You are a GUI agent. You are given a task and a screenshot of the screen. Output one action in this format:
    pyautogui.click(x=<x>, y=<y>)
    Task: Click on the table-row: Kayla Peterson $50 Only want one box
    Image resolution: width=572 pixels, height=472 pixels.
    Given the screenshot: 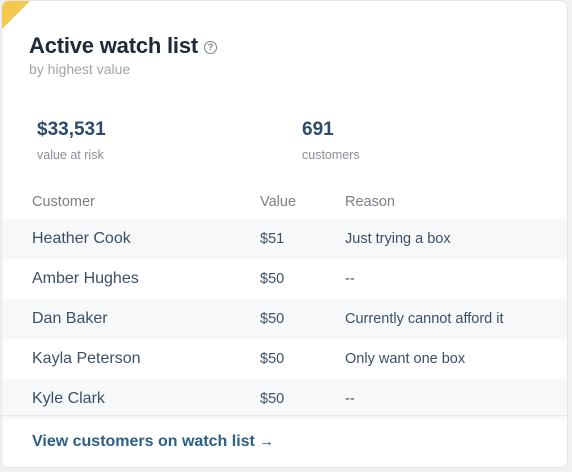 What is the action you would take?
    pyautogui.click(x=284, y=359)
    